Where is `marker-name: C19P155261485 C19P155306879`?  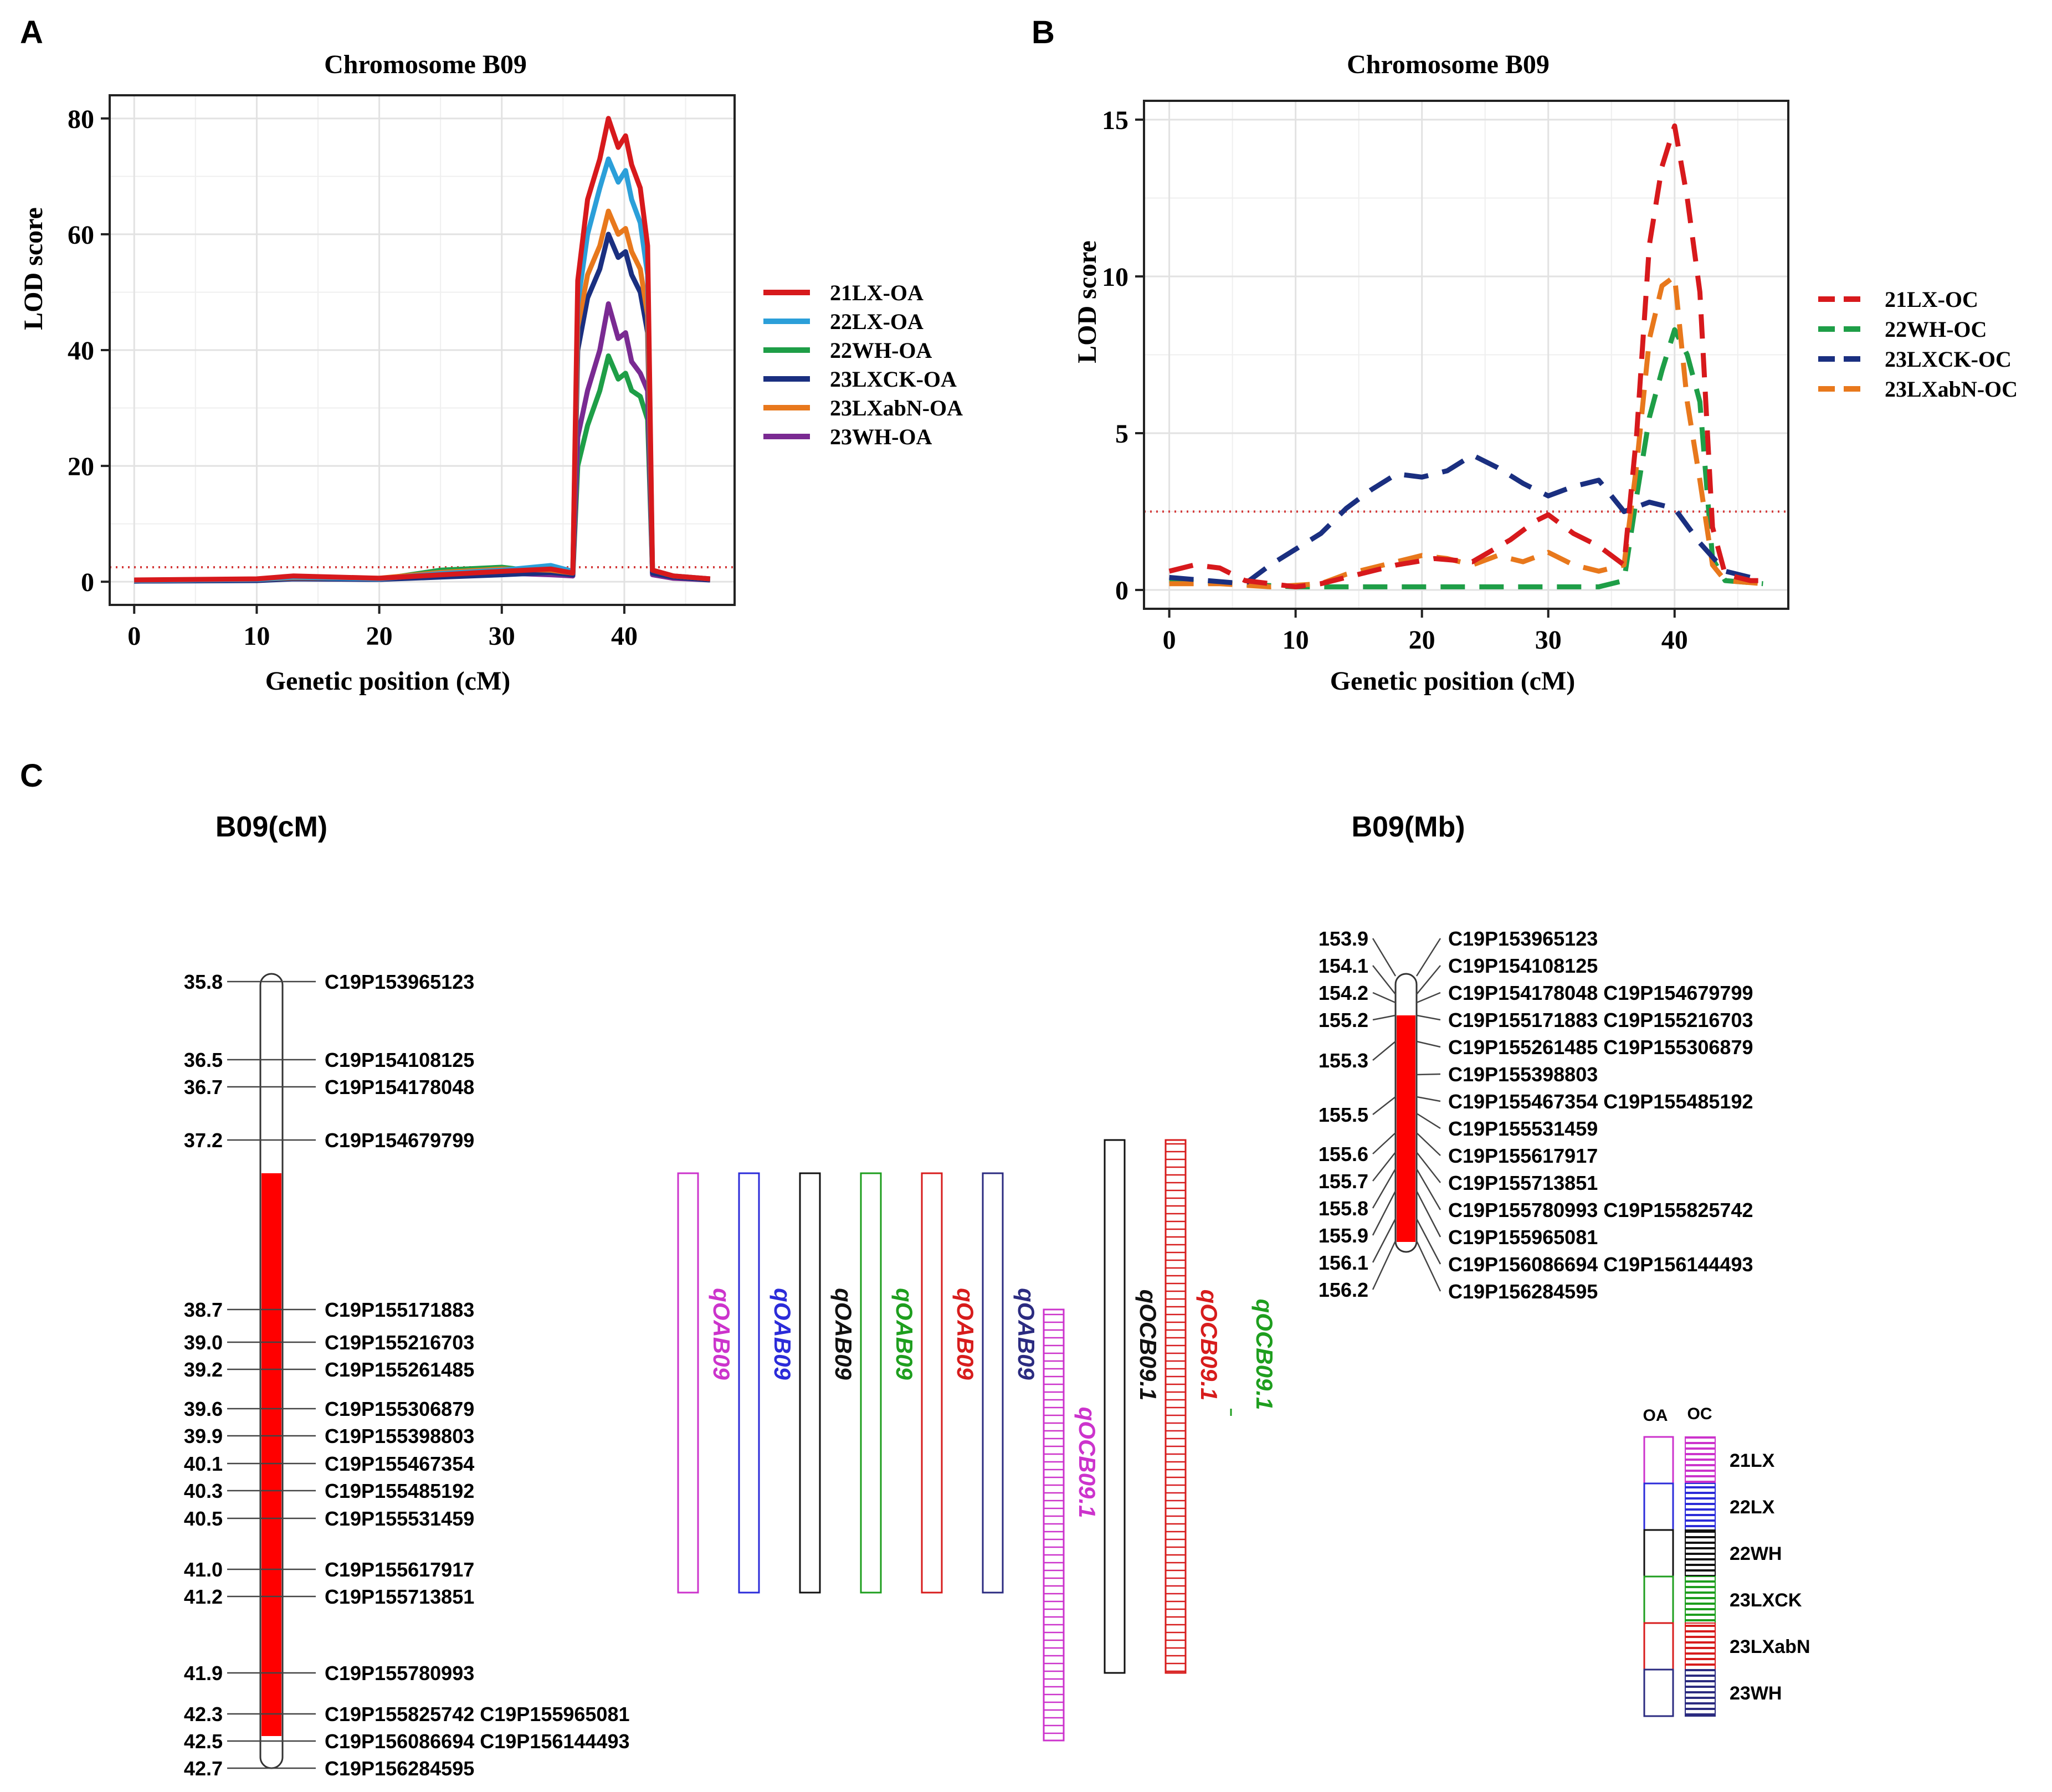
marker-name: C19P155261485 C19P155306879 is located at coordinates (1600, 1047).